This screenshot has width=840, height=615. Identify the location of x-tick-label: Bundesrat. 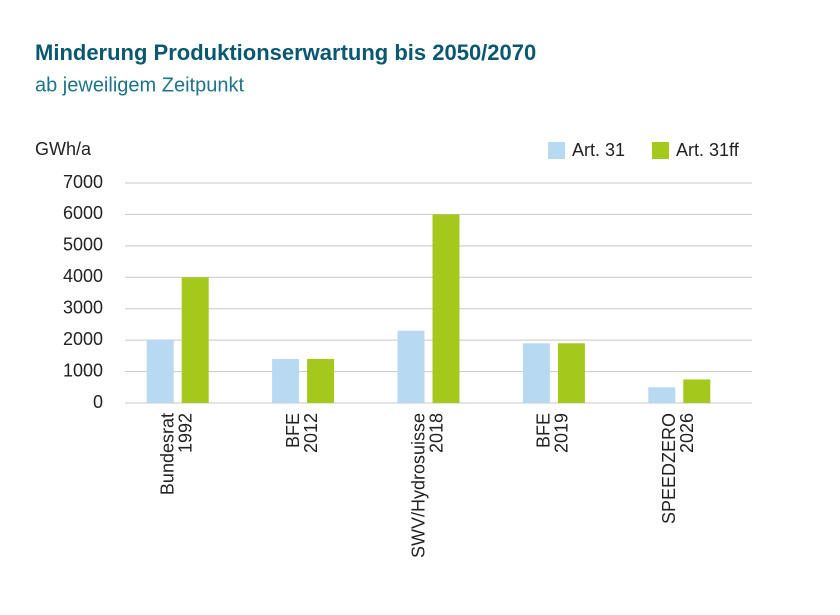
(167, 454).